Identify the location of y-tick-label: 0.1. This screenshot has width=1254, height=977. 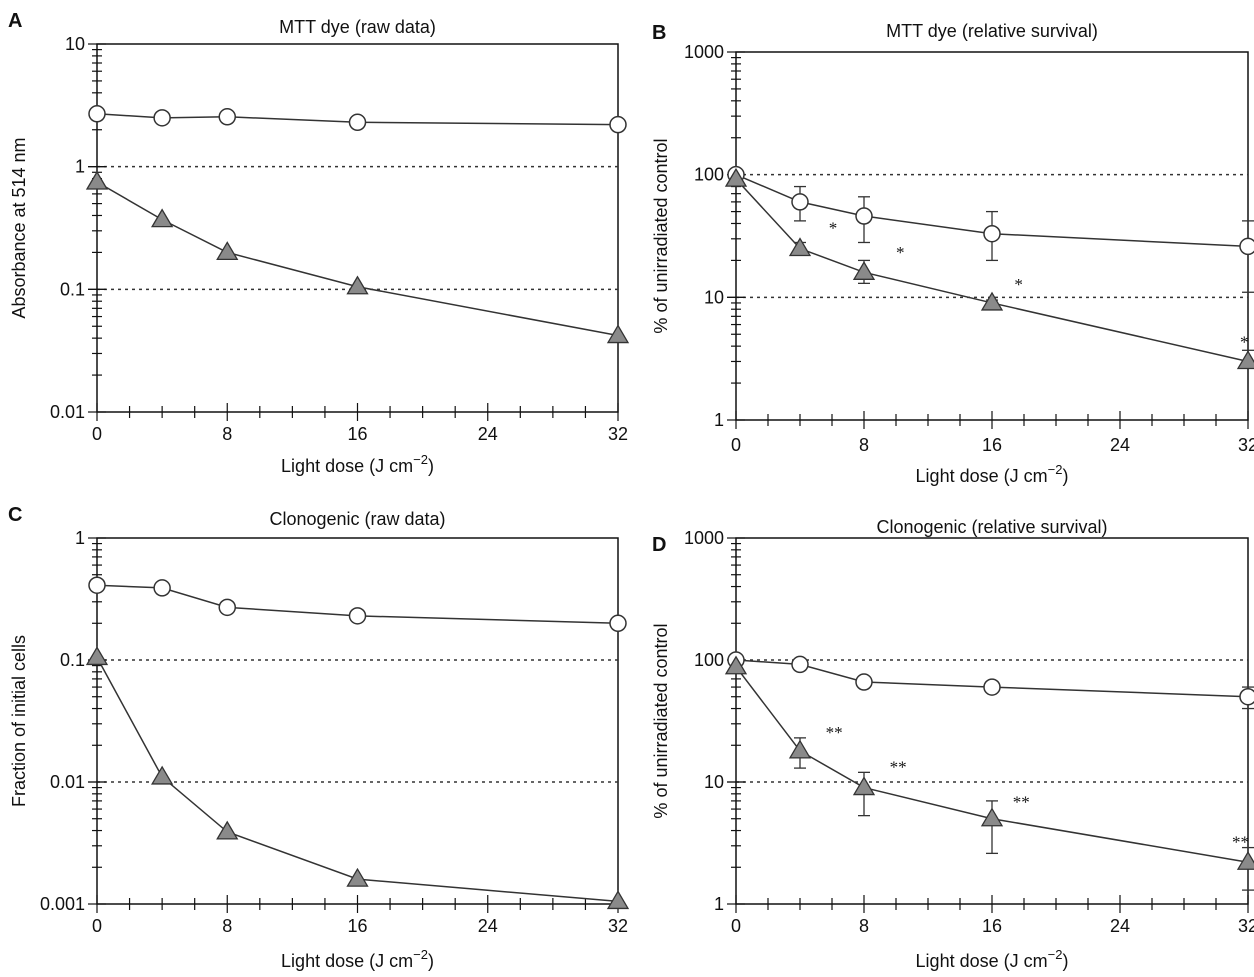
(72, 660).